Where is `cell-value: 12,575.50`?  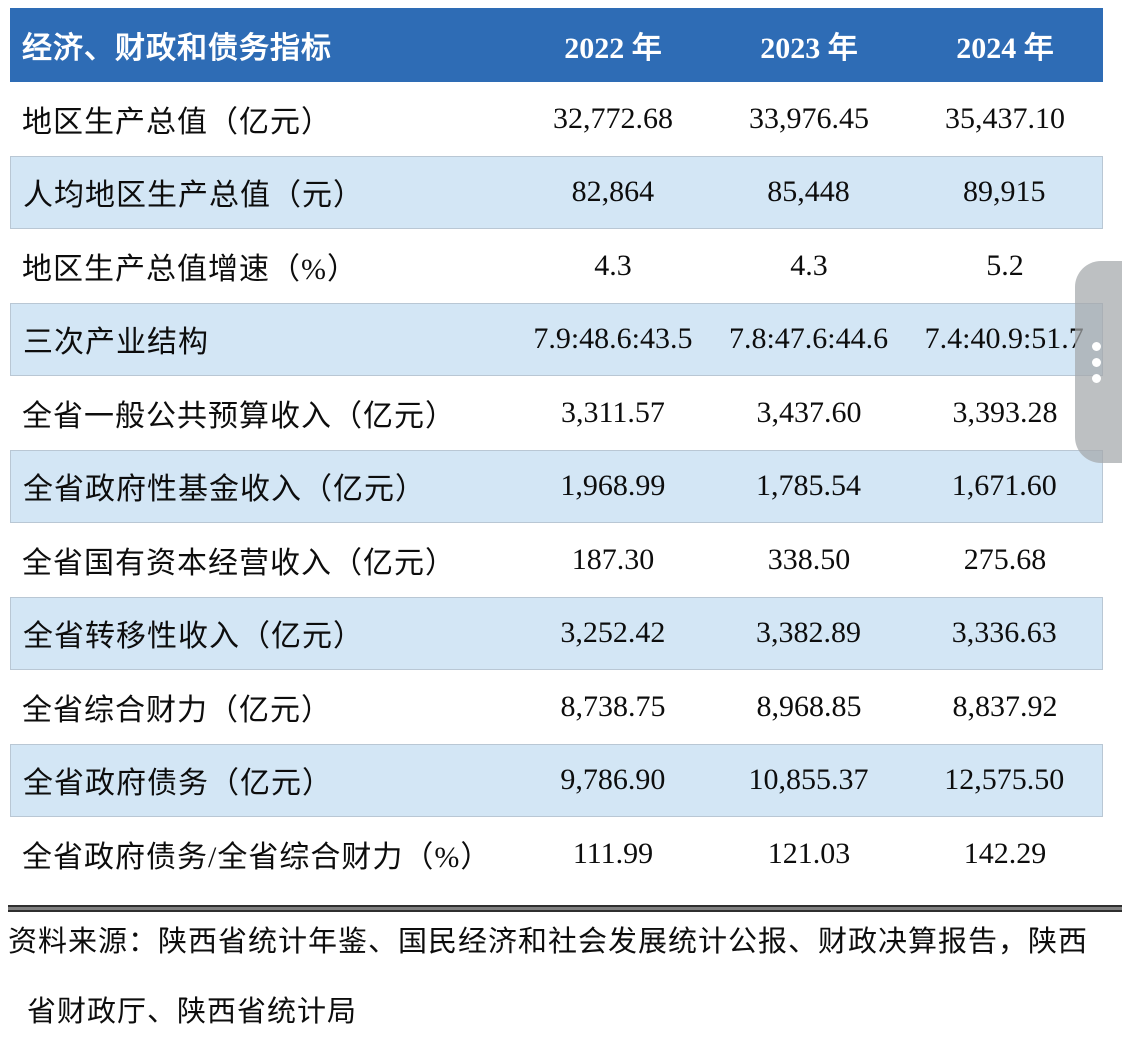 cell-value: 12,575.50 is located at coordinates (1004, 780).